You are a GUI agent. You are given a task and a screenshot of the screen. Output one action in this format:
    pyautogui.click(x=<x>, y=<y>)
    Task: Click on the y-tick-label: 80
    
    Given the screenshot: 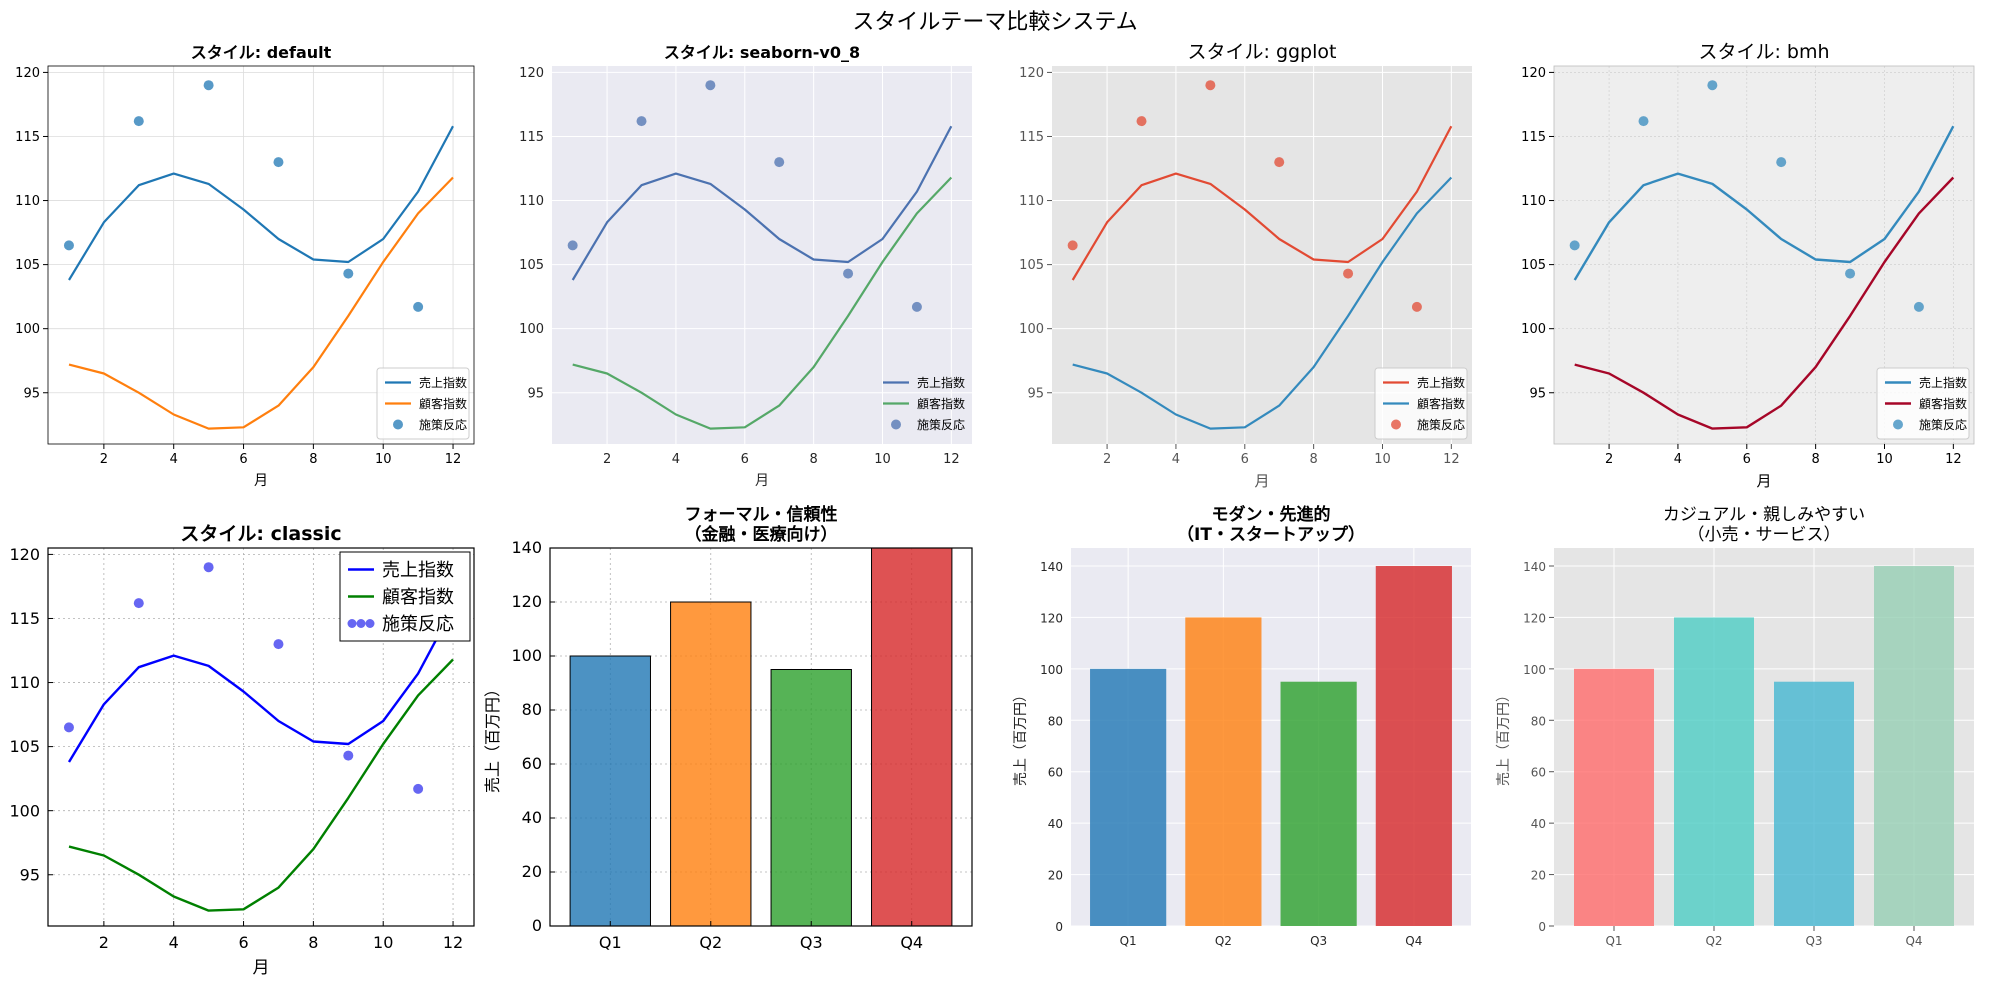 What is the action you would take?
    pyautogui.click(x=1055, y=721)
    